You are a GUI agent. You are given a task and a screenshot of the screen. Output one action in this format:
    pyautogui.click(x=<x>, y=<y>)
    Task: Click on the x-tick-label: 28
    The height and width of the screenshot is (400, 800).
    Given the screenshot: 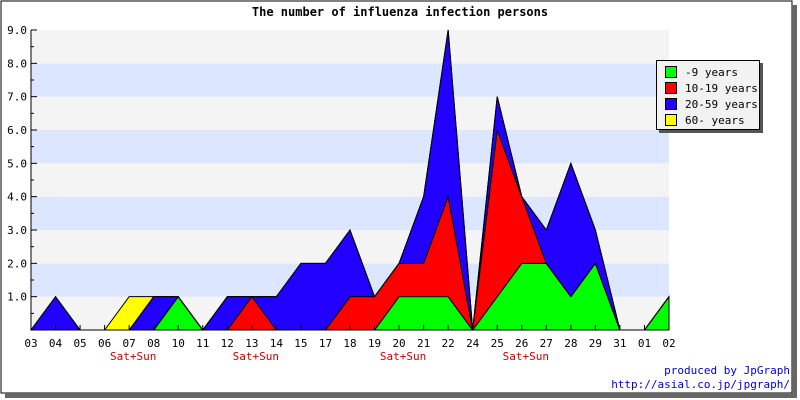 What is the action you would take?
    pyautogui.click(x=570, y=343)
    